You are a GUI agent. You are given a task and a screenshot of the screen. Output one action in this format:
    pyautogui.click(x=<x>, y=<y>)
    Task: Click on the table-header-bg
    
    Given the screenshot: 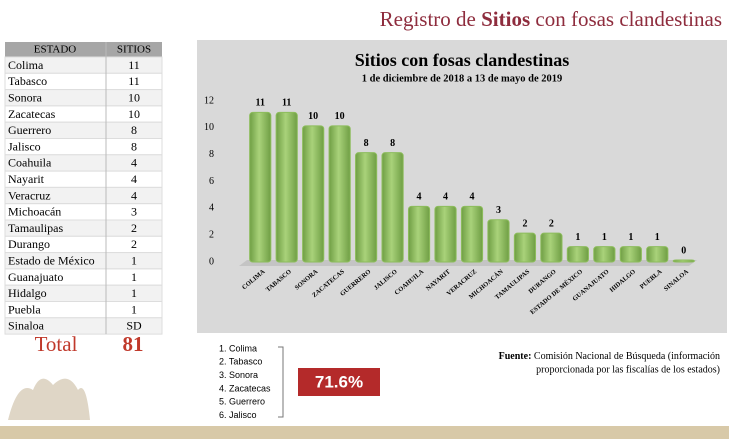 What is the action you would take?
    pyautogui.click(x=83, y=49)
    